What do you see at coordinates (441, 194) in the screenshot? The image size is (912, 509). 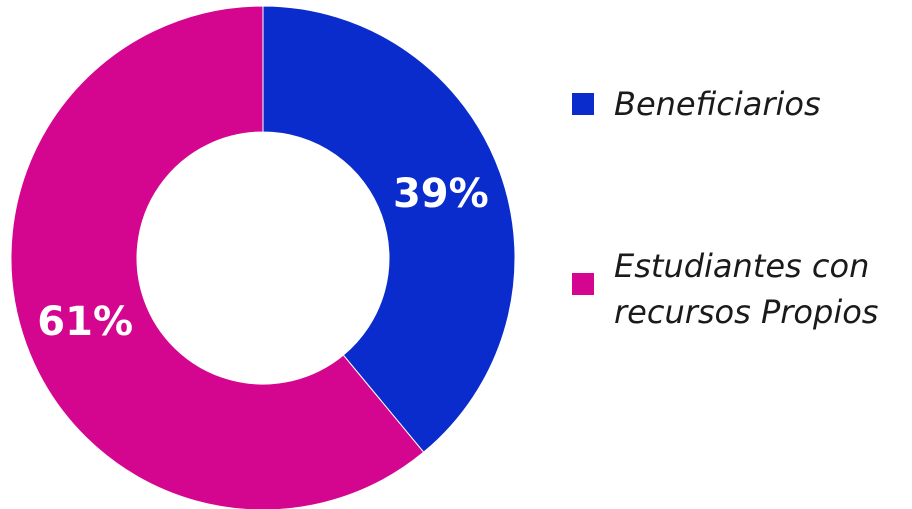 I see `slice-label-beneficiarios: 39%` at bounding box center [441, 194].